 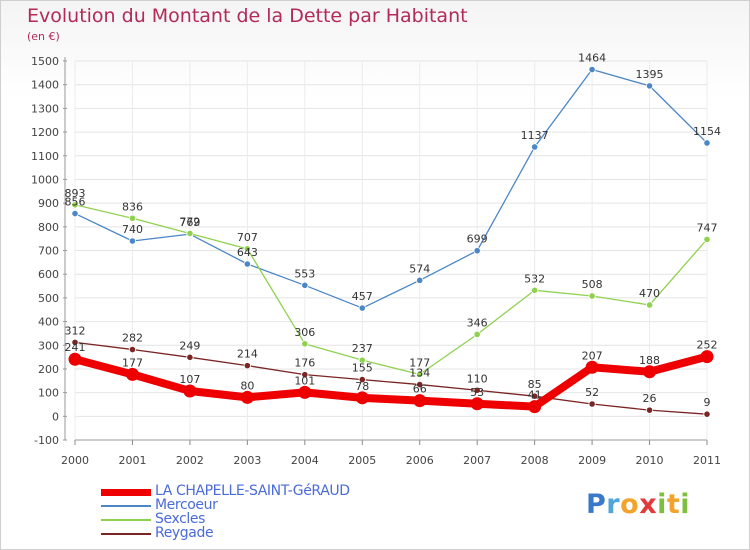 I want to click on data-label: 26, so click(x=650, y=398).